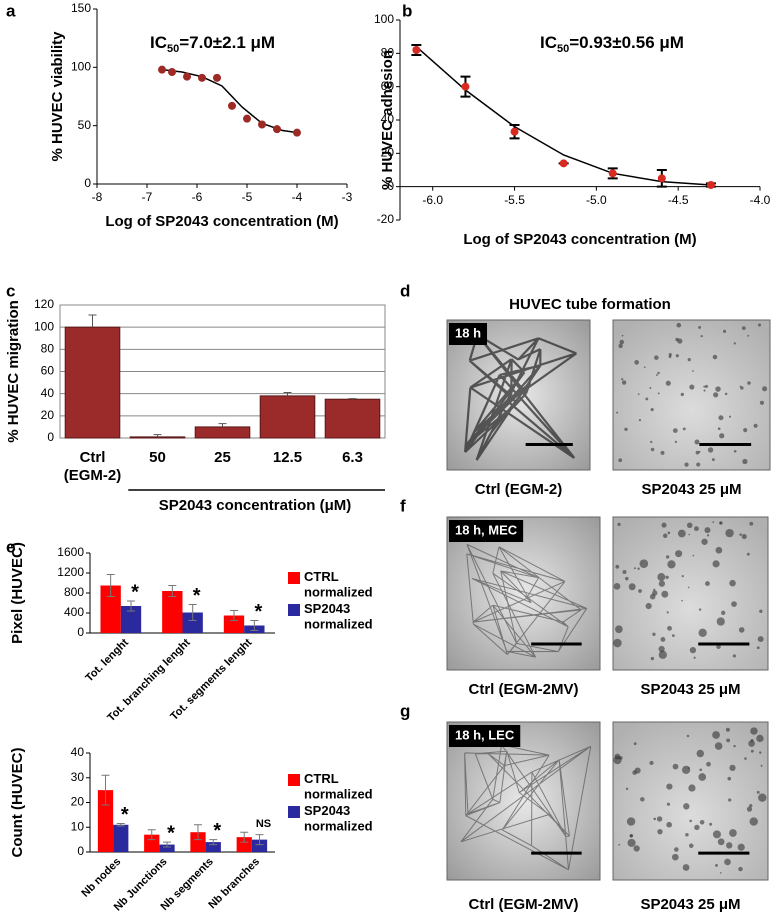 The height and width of the screenshot is (917, 784). Describe the element at coordinates (74, 612) in the screenshot. I see `y-tick-label: 400` at that location.